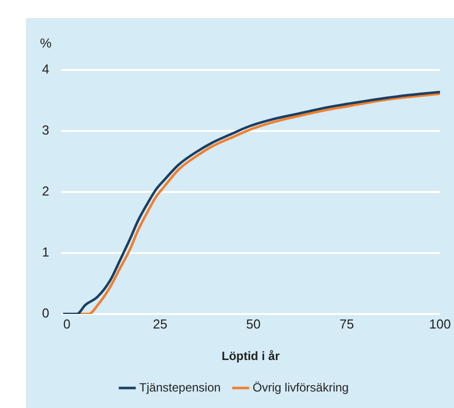 This screenshot has width=454, height=408. I want to click on x-tick-label: 75, so click(346, 324).